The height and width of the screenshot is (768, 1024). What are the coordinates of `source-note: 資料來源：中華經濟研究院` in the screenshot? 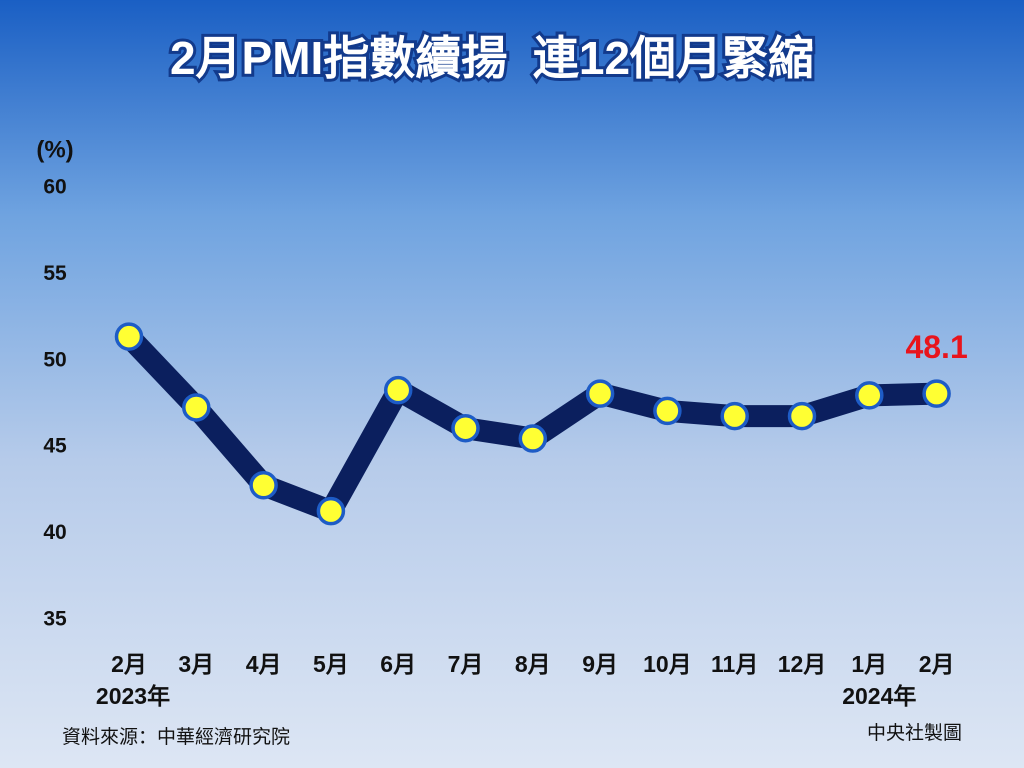 It's located at (176, 737).